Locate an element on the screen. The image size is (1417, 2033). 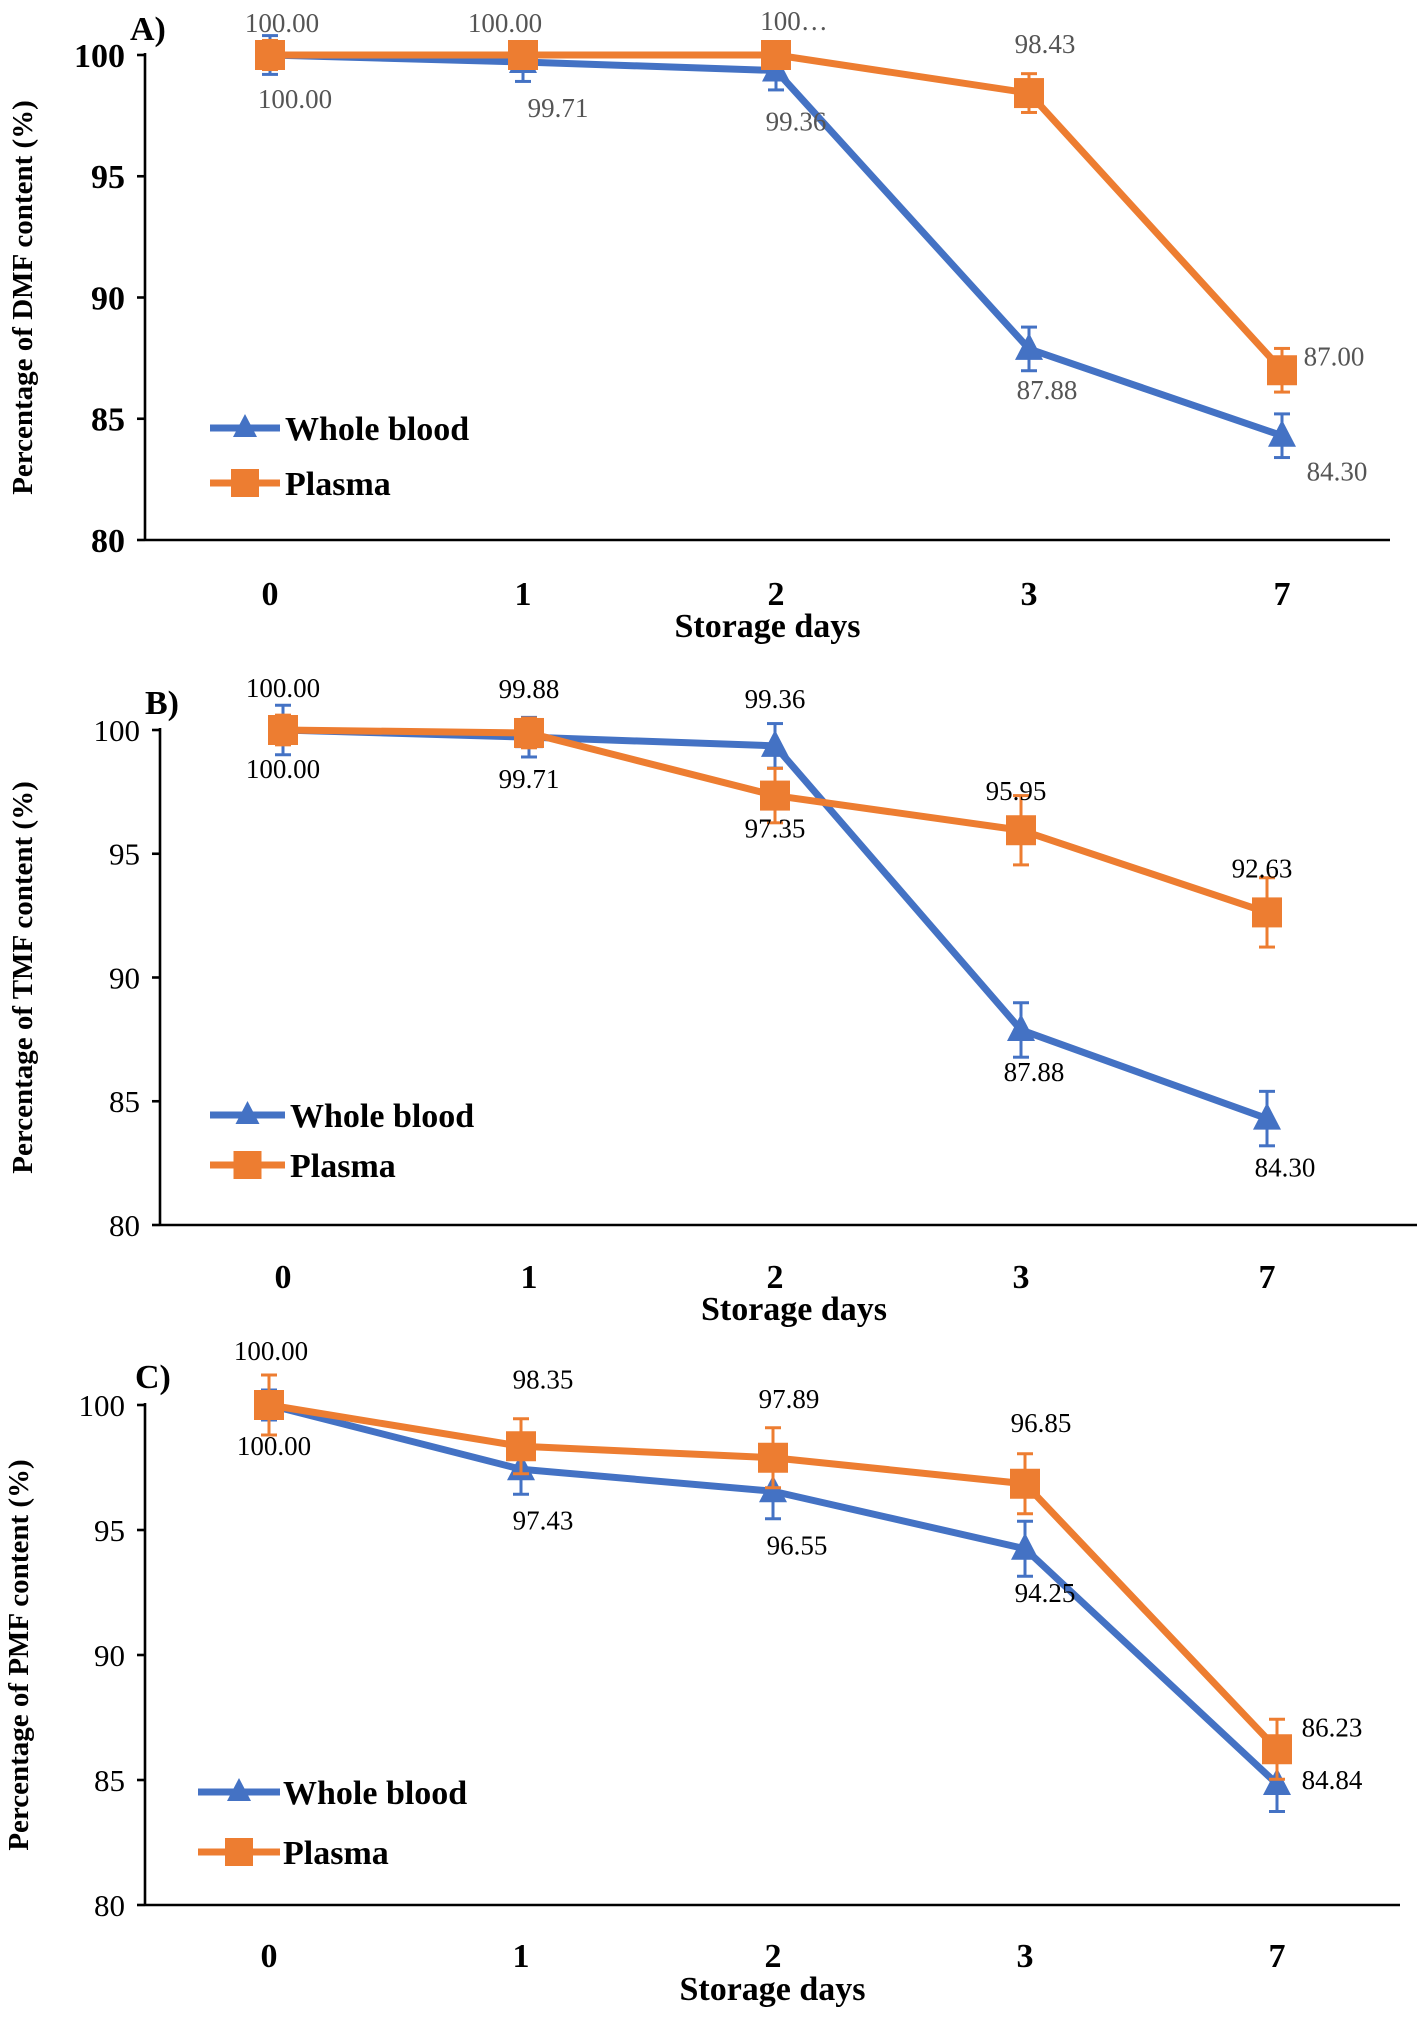
data-label: 97.35 is located at coordinates (775, 829).